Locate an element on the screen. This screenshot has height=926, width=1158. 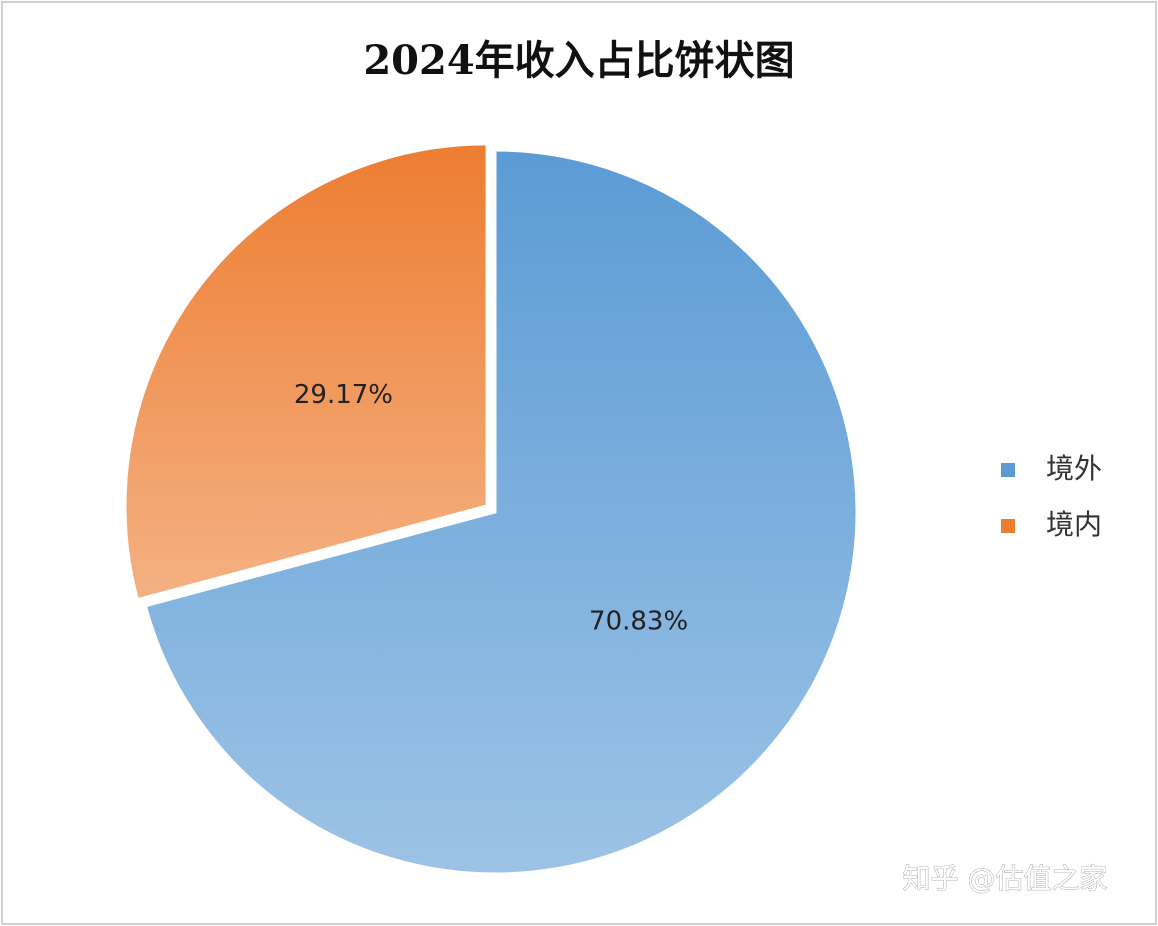
legend-label: 境外 is located at coordinates (1074, 468).